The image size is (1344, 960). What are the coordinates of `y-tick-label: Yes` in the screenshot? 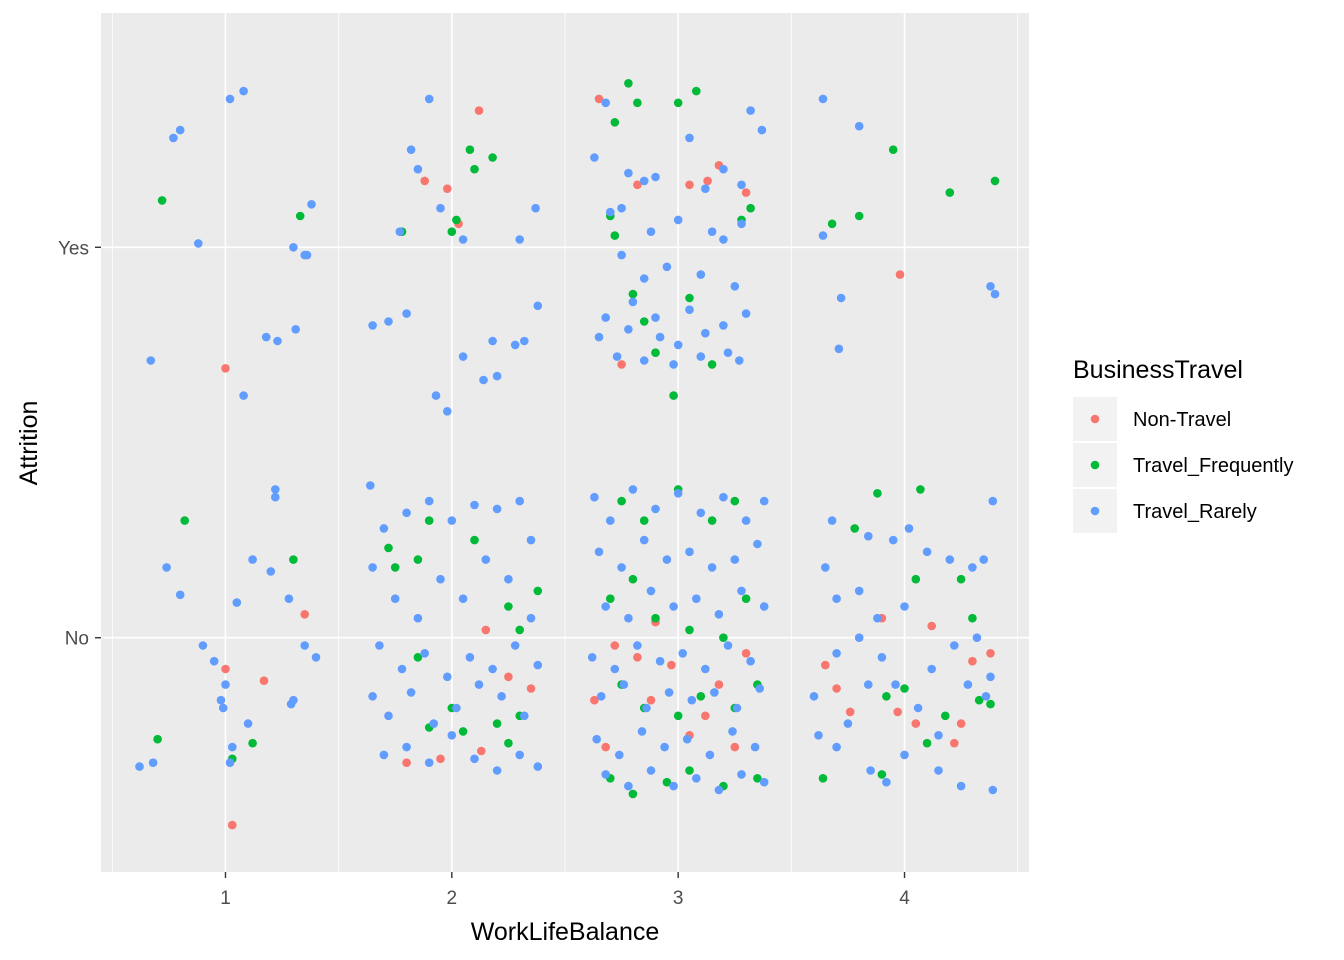 It's located at (73, 248).